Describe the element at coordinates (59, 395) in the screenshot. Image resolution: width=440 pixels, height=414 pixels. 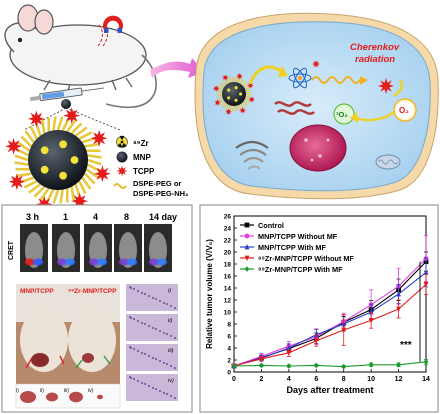
I see `excised-tumors: i) ii) iii) iv)` at that location.